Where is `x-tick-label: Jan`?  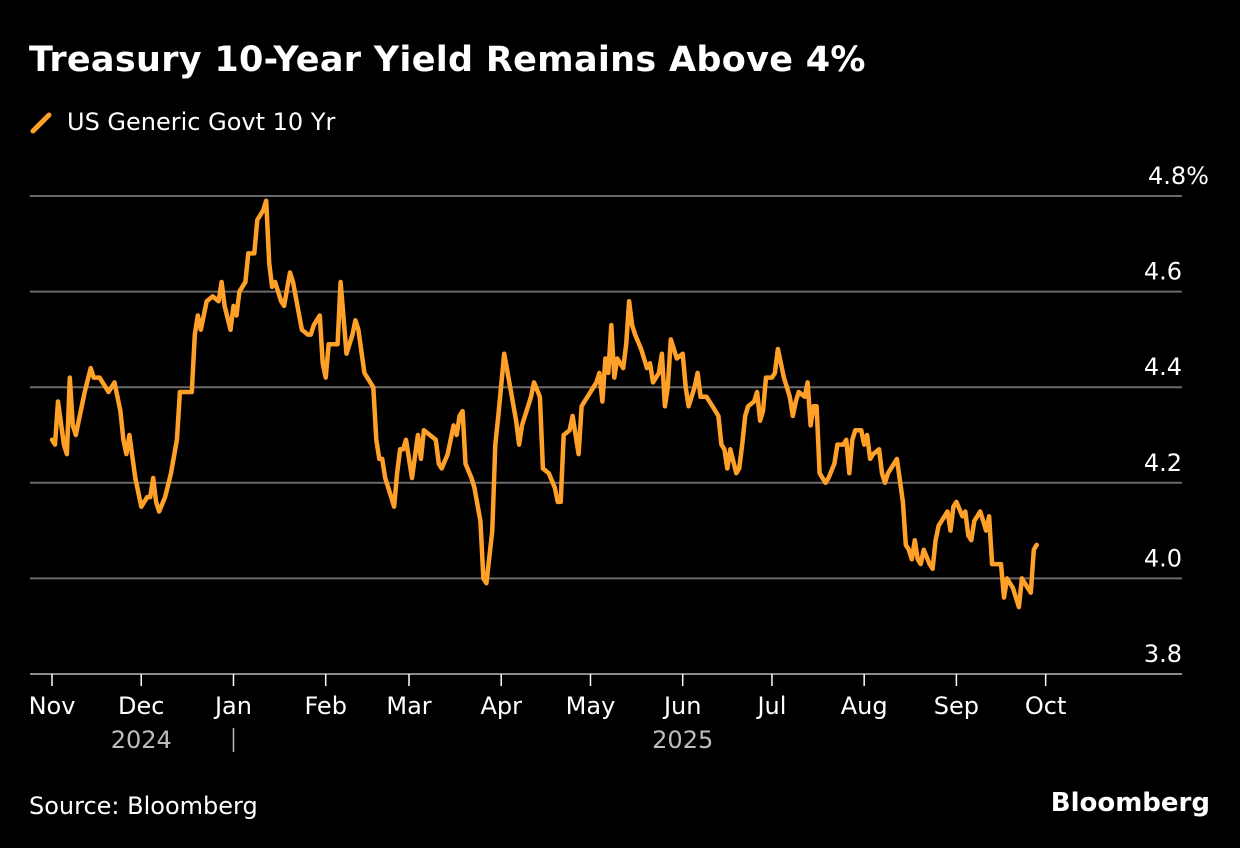 x-tick-label: Jan is located at coordinates (232, 706).